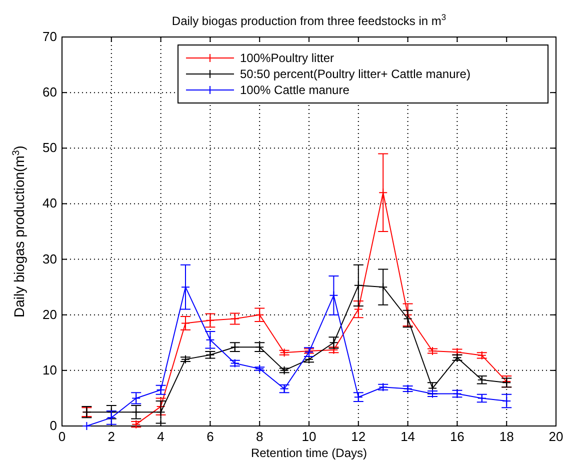 The height and width of the screenshot is (464, 570). Describe the element at coordinates (358, 436) in the screenshot. I see `x-tick-label: 12` at that location.